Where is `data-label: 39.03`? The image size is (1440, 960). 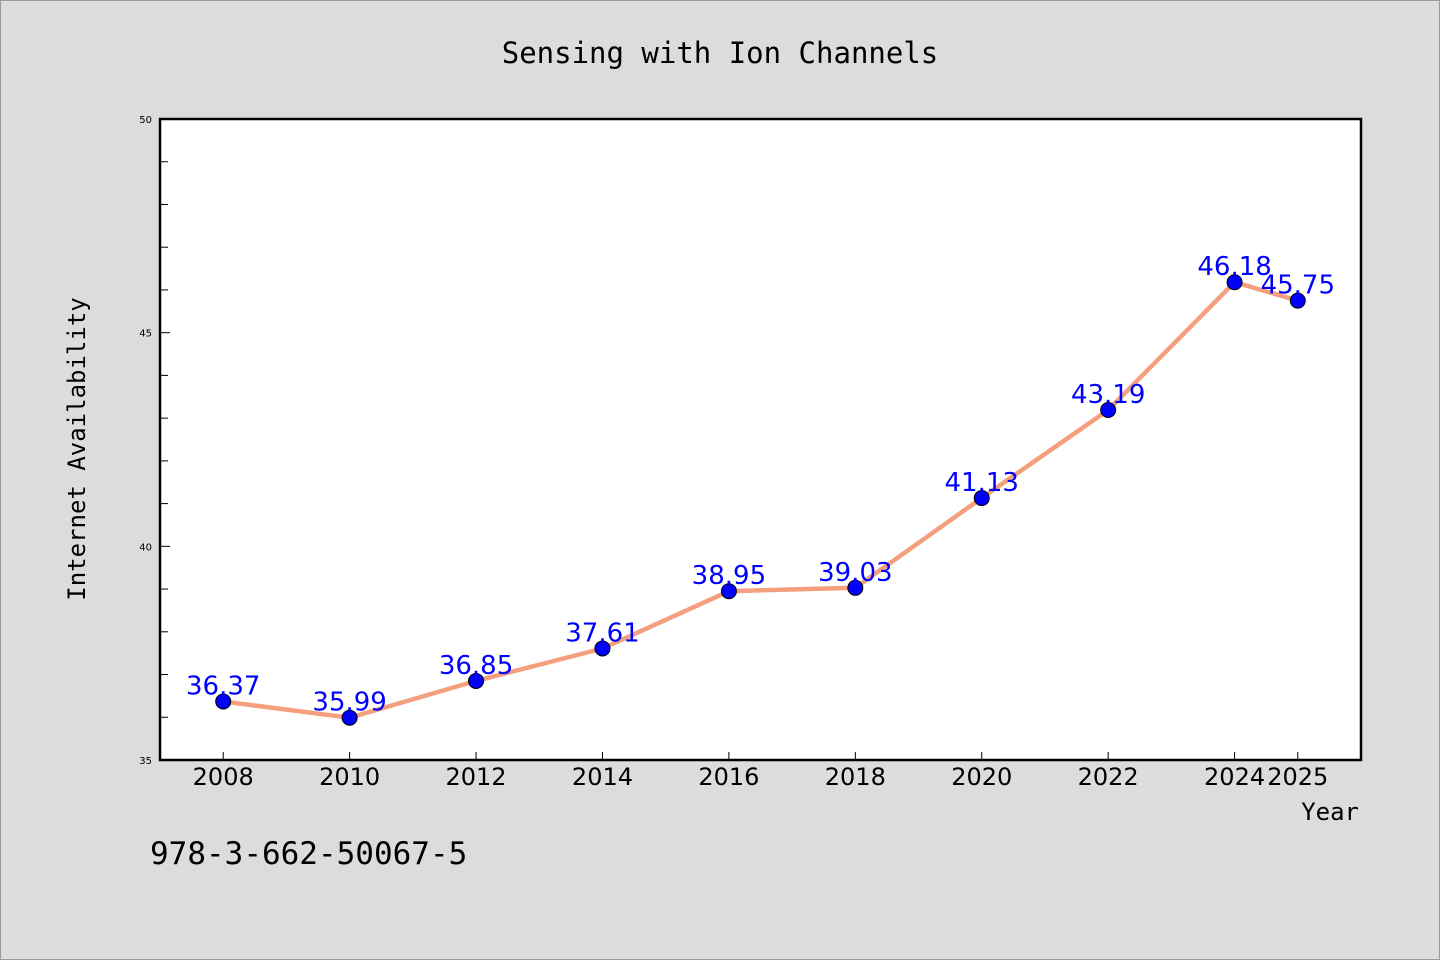 data-label: 39.03 is located at coordinates (855, 573).